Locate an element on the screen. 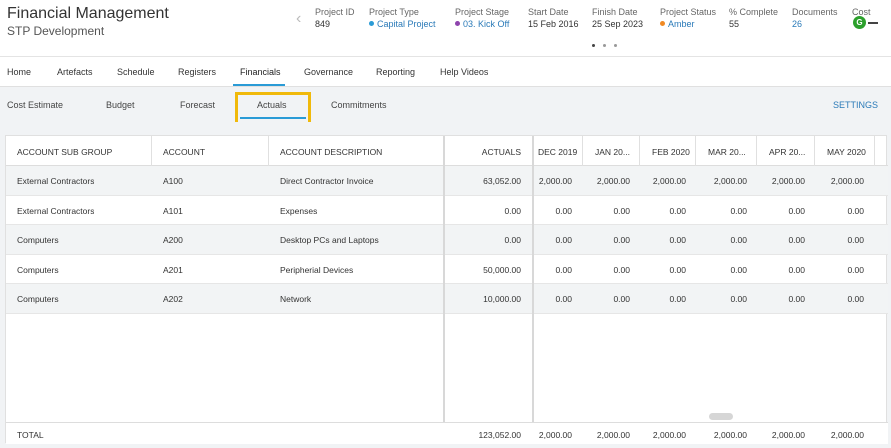 Image resolution: width=891 pixels, height=448 pixels. nav-home: Home is located at coordinates (19, 72).